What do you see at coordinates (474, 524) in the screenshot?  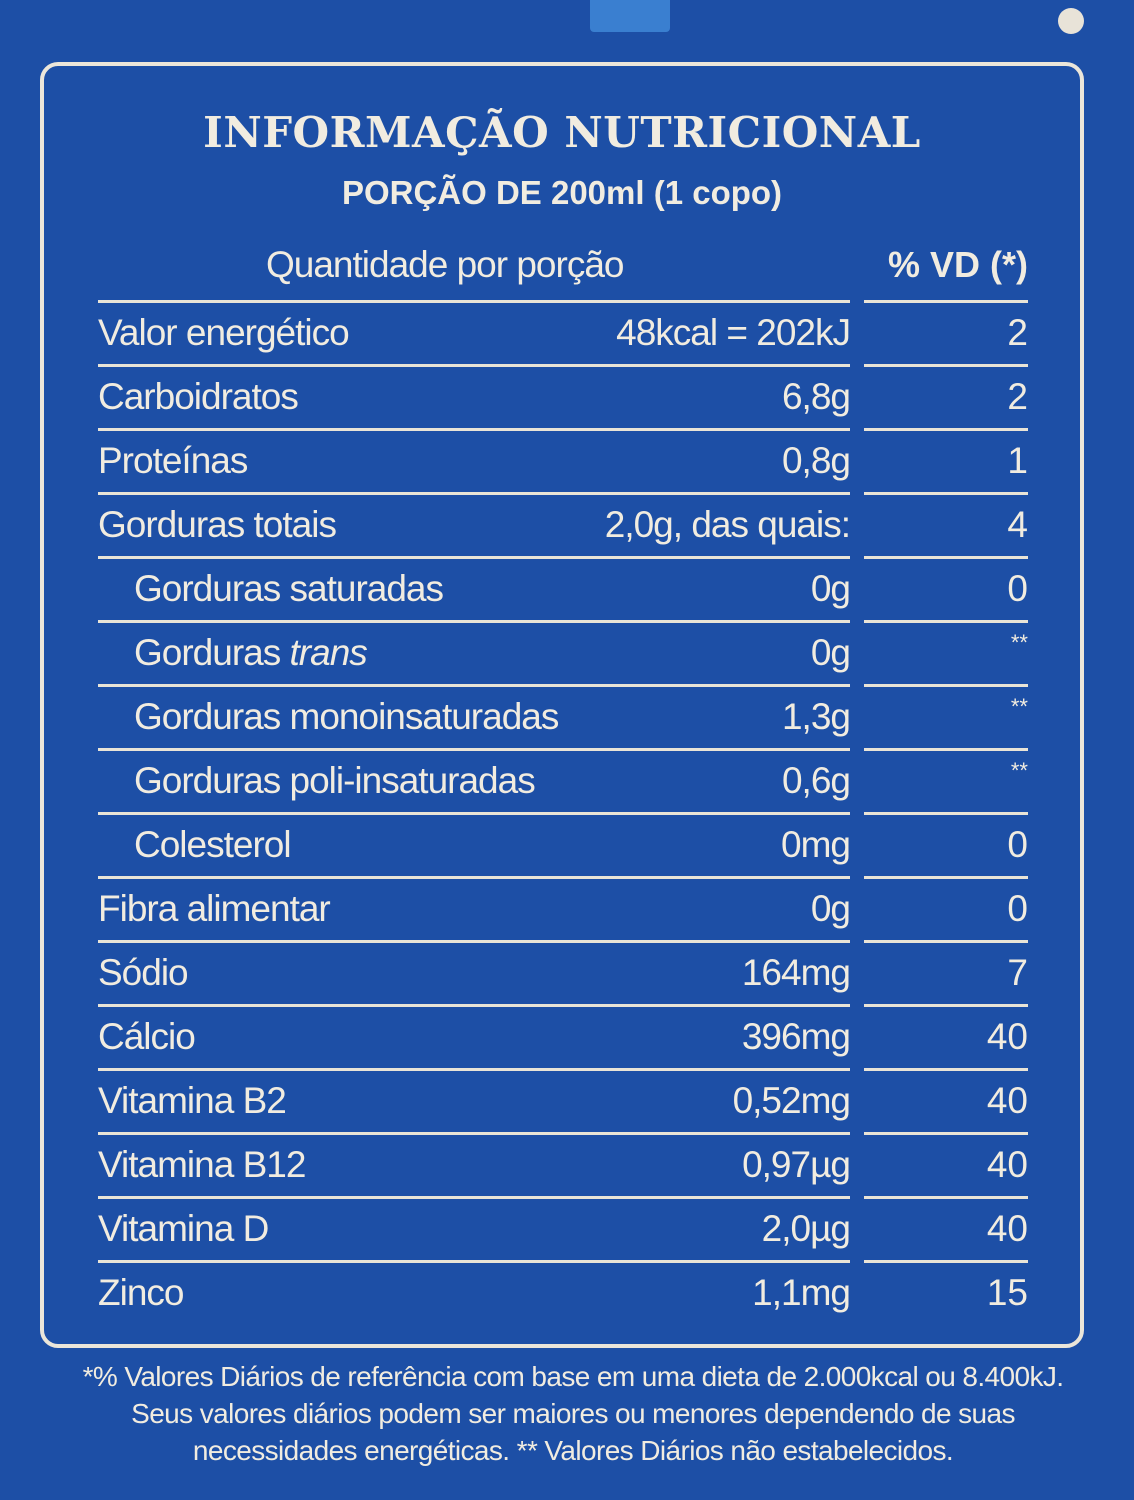 I see `row-main: Gorduras totais 2,0g, das quais:` at bounding box center [474, 524].